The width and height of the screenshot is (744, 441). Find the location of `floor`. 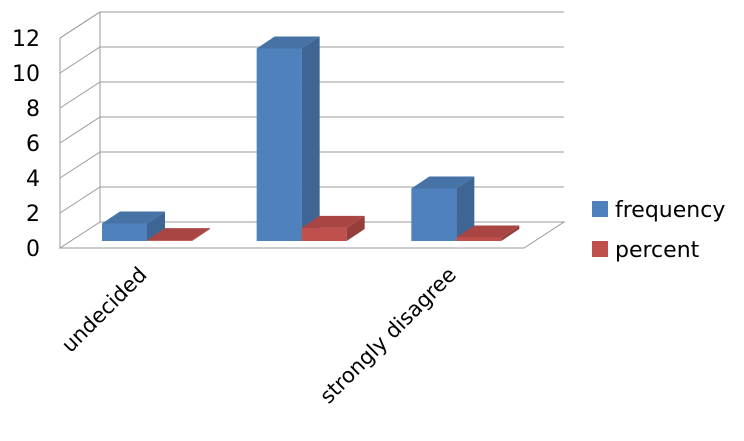

floor is located at coordinates (312, 235).